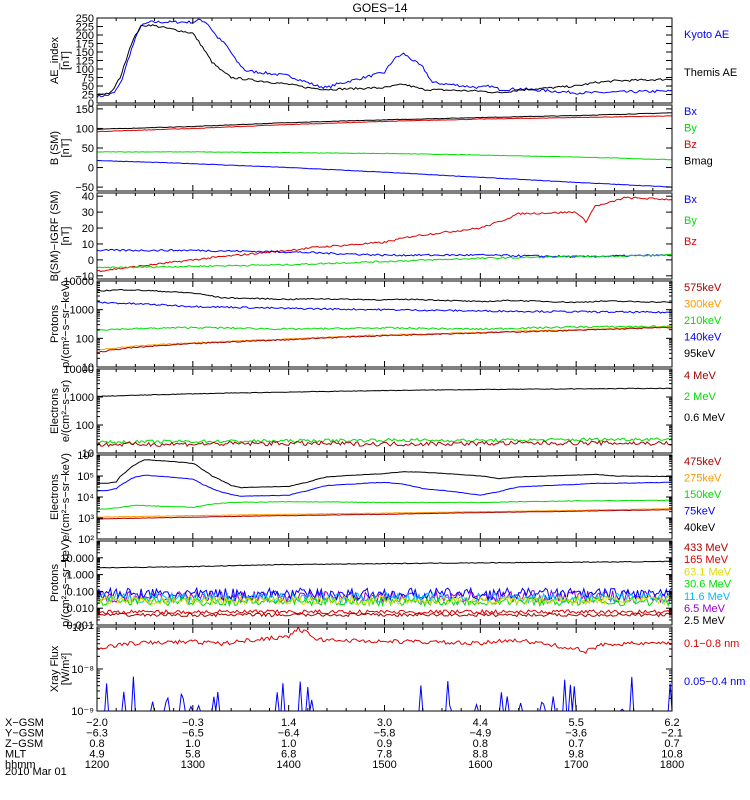  Describe the element at coordinates (85, 62) in the screenshot. I see `y-tick-label: 125` at that location.